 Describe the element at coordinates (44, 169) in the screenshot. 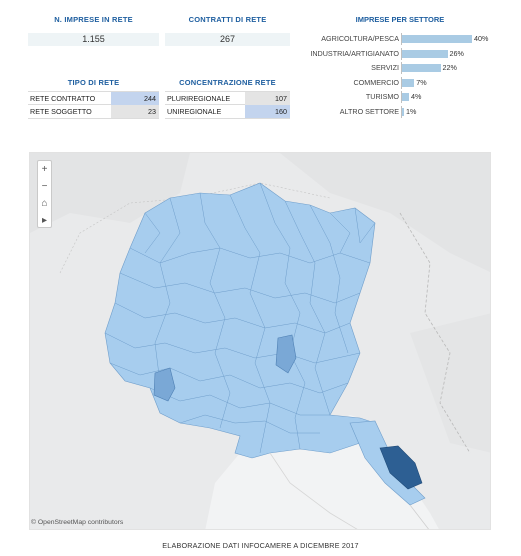

I see `zoom-in-button: +` at that location.